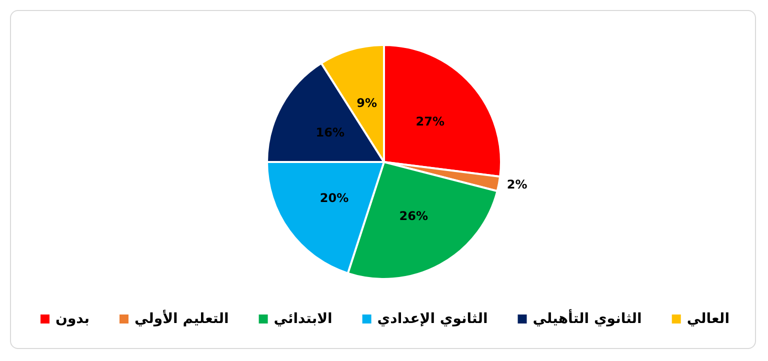 This screenshot has height=361, width=768. I want to click on legend-label: بدون, so click(73, 319).